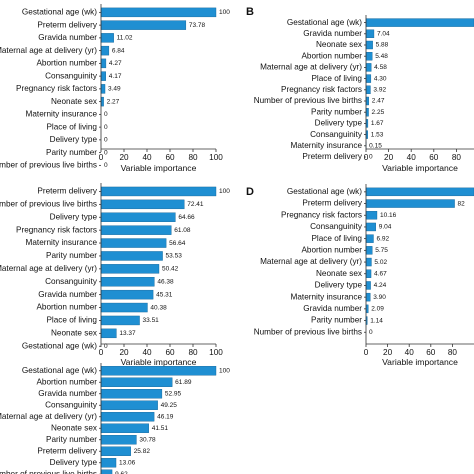  Describe the element at coordinates (379, 90) in the screenshot. I see `value-label: 3.92` at that location.